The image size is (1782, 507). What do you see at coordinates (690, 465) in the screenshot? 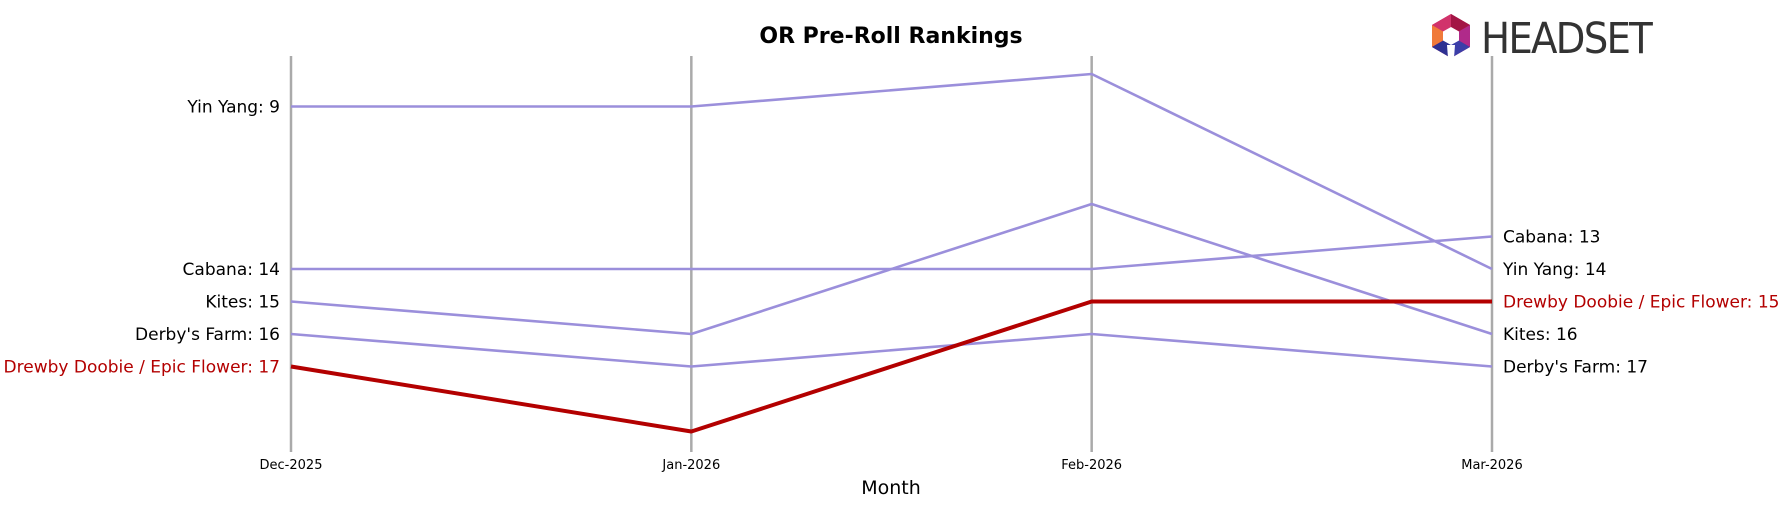
I see `x-tick-jan-2026: Jan-2026` at bounding box center [690, 465].